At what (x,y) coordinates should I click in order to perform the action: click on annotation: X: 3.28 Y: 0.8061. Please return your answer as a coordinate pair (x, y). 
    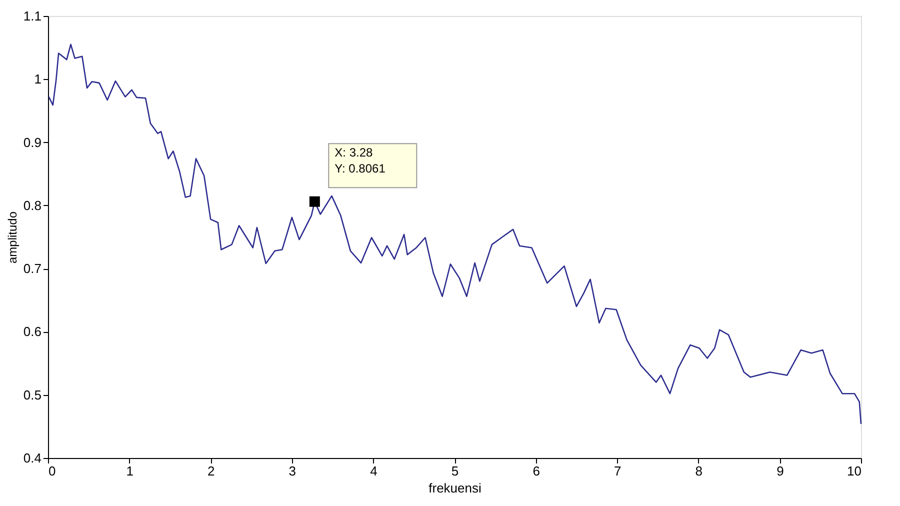
    Looking at the image, I should click on (360, 161).